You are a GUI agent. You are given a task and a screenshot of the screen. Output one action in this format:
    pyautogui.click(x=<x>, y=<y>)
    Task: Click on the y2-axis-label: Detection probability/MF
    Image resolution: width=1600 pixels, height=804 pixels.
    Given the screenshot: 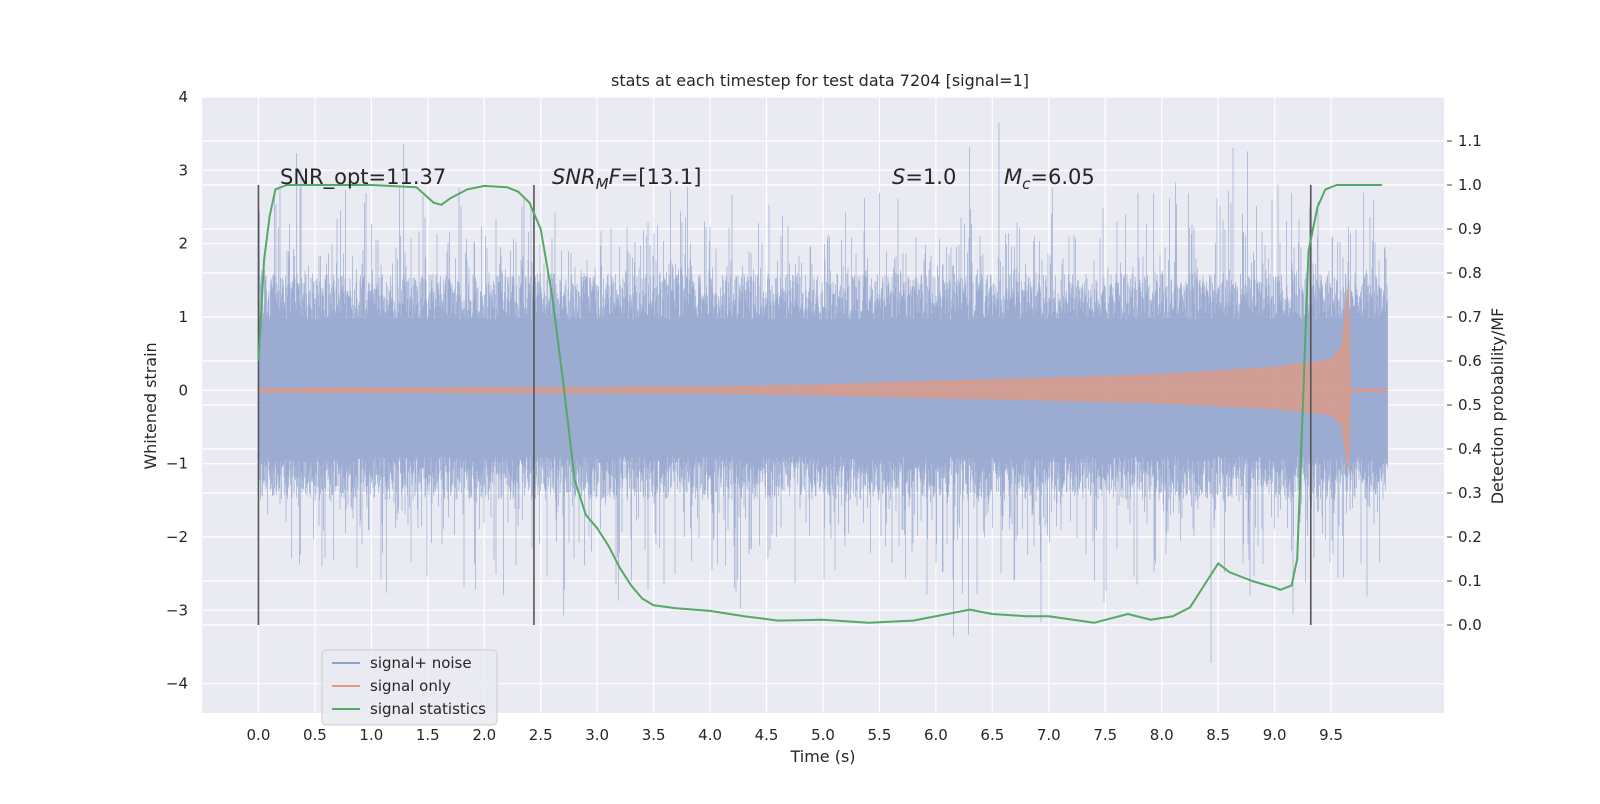 What is the action you would take?
    pyautogui.click(x=1497, y=406)
    